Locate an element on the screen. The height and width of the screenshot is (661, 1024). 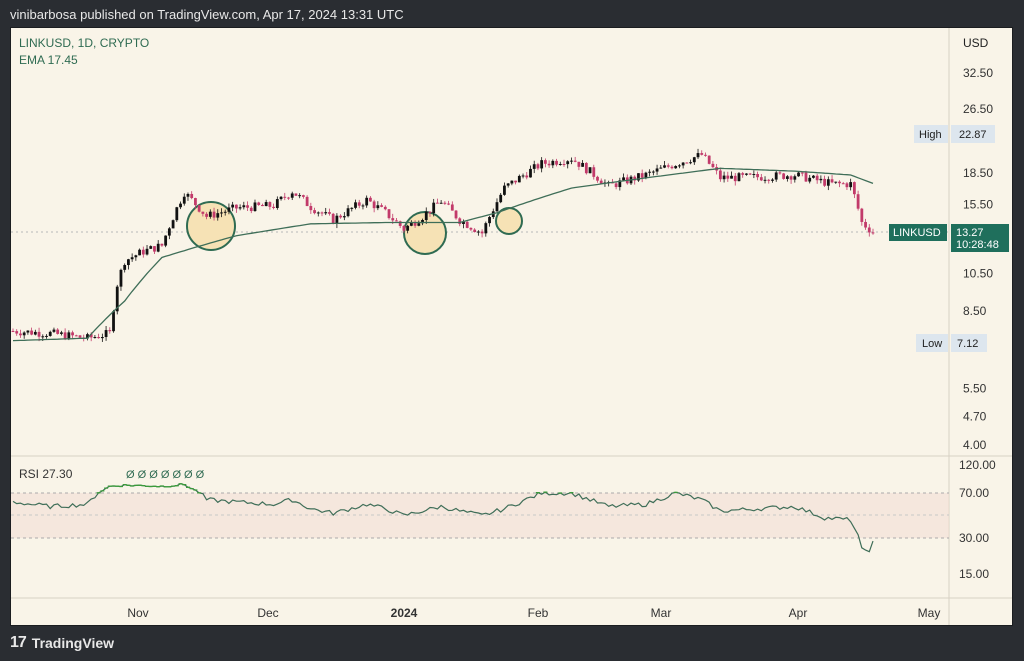
rsi-tick-label: 70.00 is located at coordinates (974, 493).